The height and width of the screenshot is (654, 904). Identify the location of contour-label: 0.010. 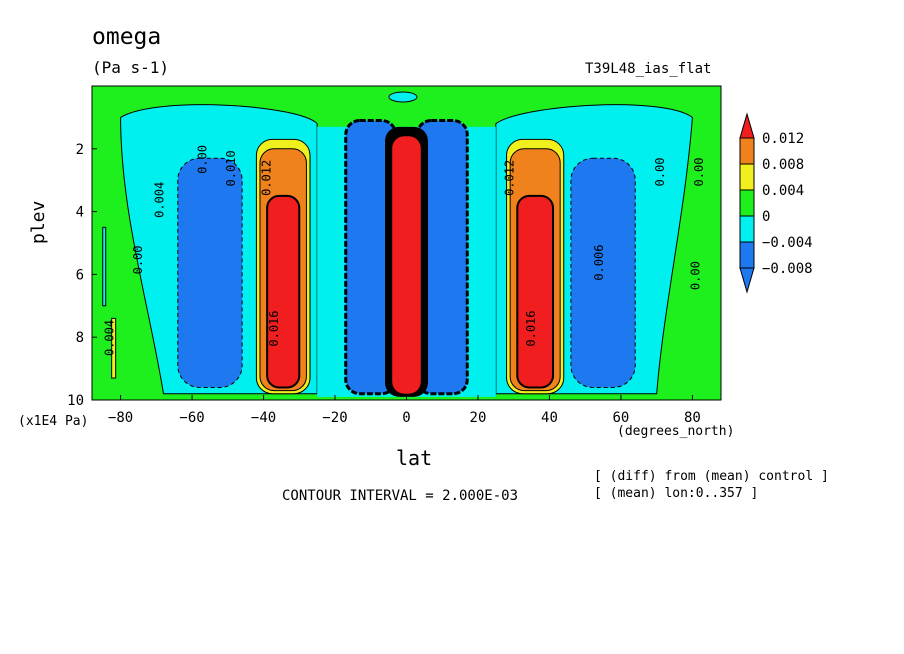
(231, 168).